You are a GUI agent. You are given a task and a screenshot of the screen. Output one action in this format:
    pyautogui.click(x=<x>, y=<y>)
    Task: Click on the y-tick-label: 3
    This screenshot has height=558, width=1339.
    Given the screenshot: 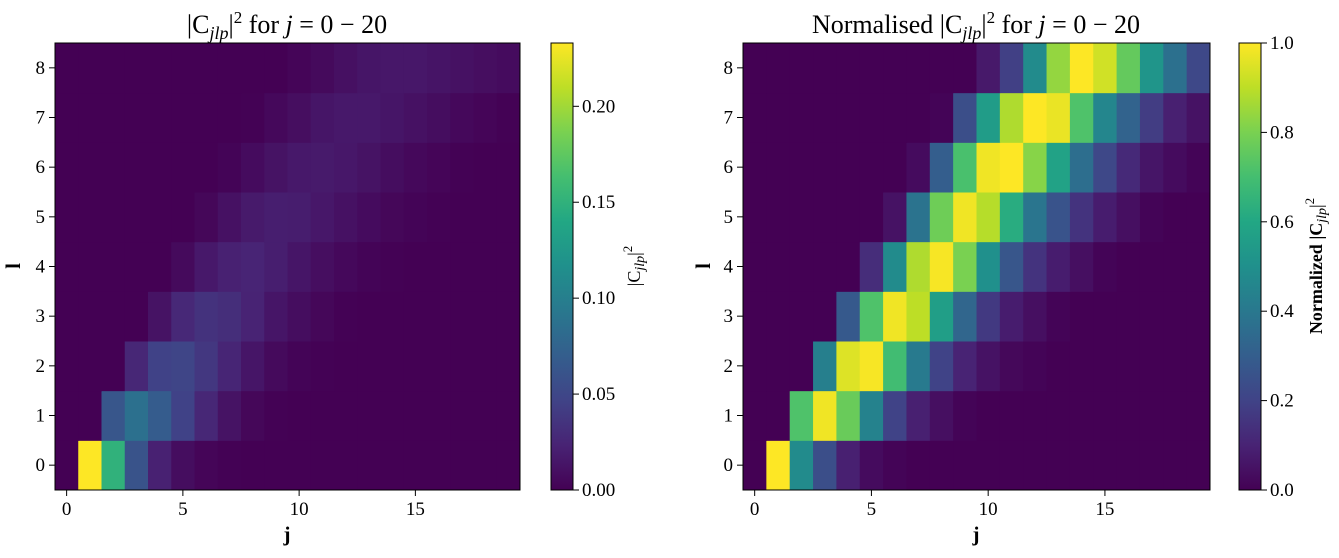 What is the action you would take?
    pyautogui.click(x=41, y=316)
    